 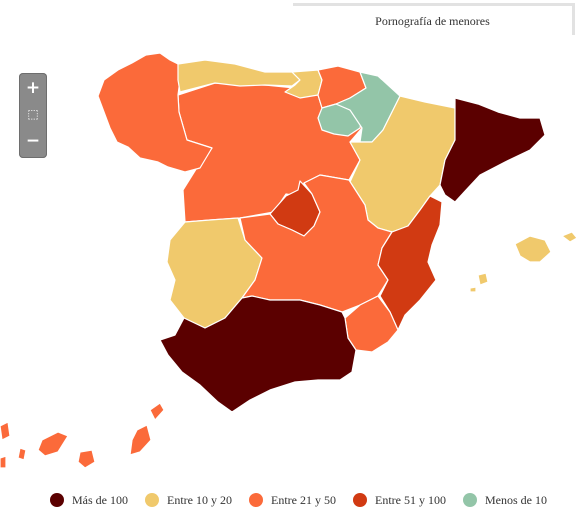 I want to click on region-cataluna, so click(x=492, y=150).